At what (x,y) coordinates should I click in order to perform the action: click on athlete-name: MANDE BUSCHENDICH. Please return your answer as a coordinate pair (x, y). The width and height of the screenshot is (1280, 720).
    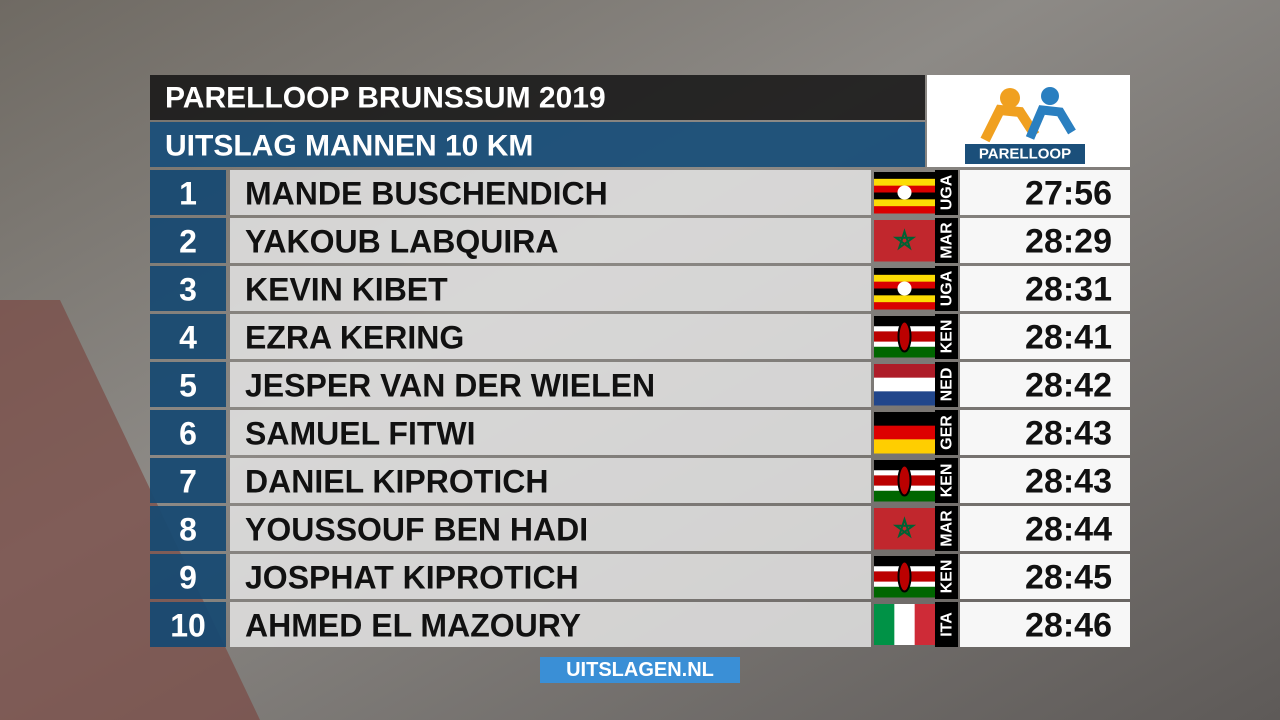
    Looking at the image, I should click on (426, 194).